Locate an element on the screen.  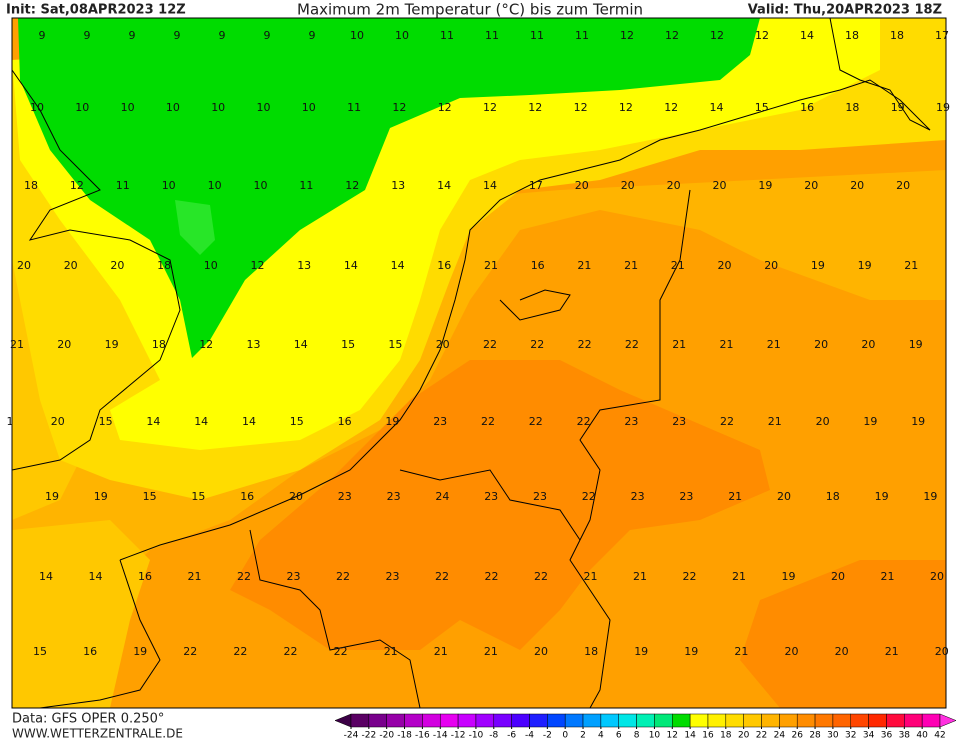
colorbar-tick-label: 2 is located at coordinates (583, 736).